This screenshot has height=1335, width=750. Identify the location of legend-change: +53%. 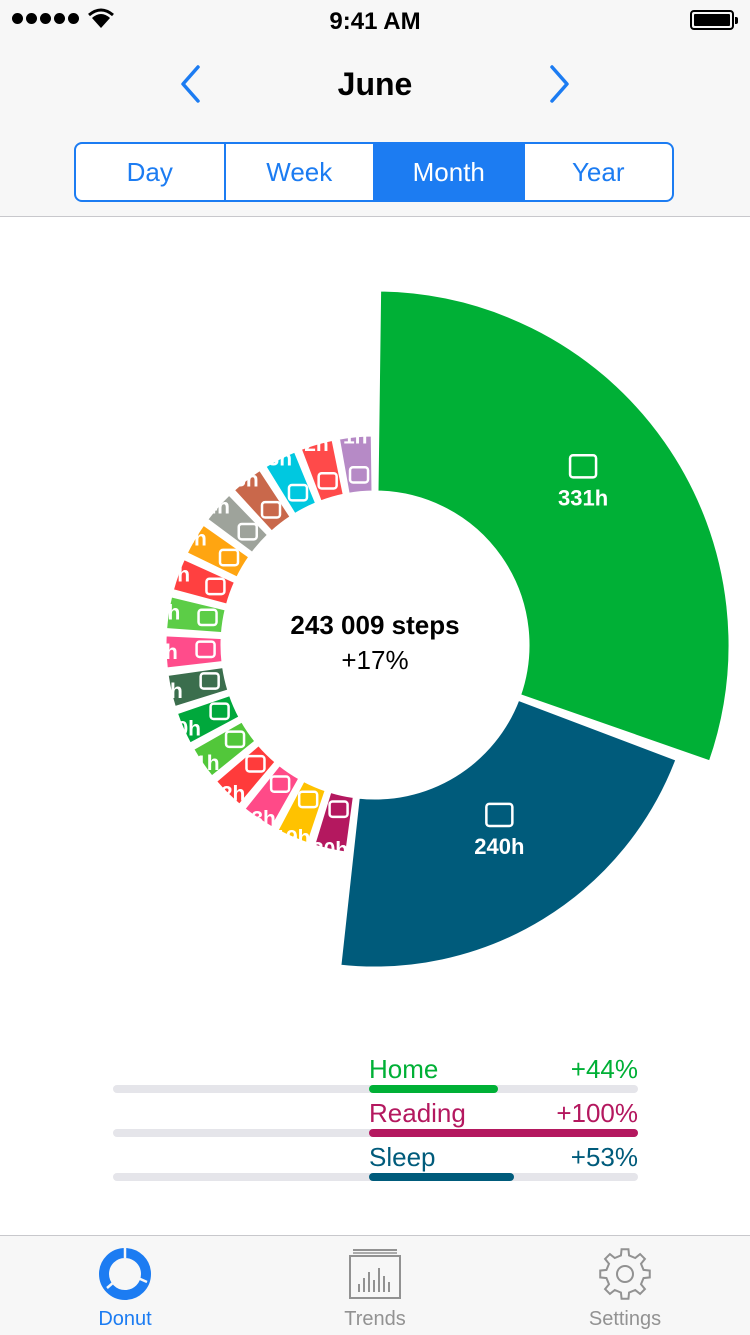
(604, 1157).